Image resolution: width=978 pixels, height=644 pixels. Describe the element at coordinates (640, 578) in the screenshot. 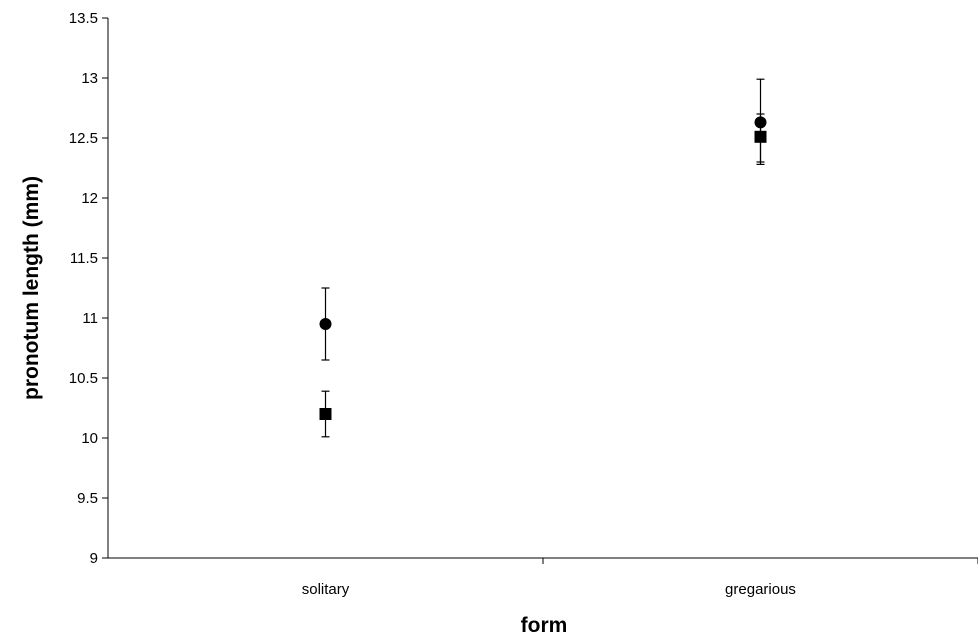

I see `x-ticks: solitary gregarious` at that location.